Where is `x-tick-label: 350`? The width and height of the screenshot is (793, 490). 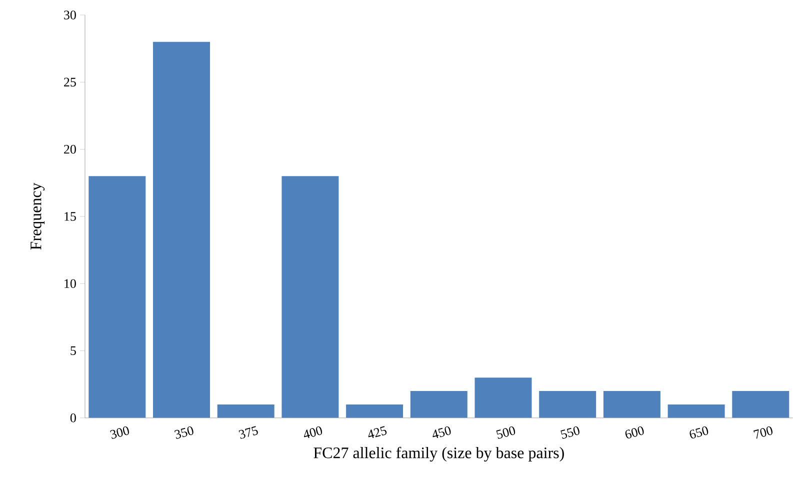 x-tick-label: 350 is located at coordinates (184, 432).